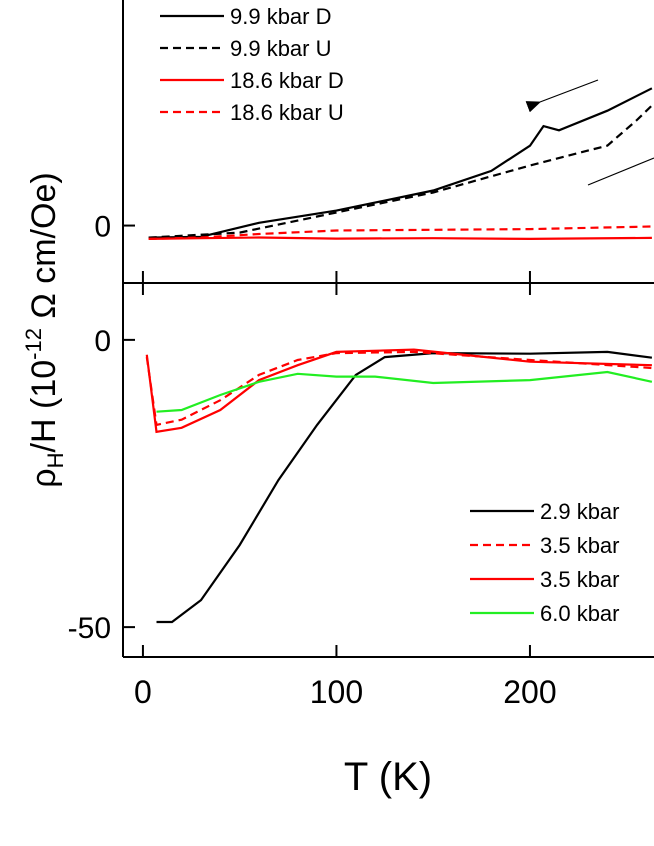 This screenshot has width=654, height=846. What do you see at coordinates (281, 16) in the screenshot?
I see `legend-label: 9.9 kbar D` at bounding box center [281, 16].